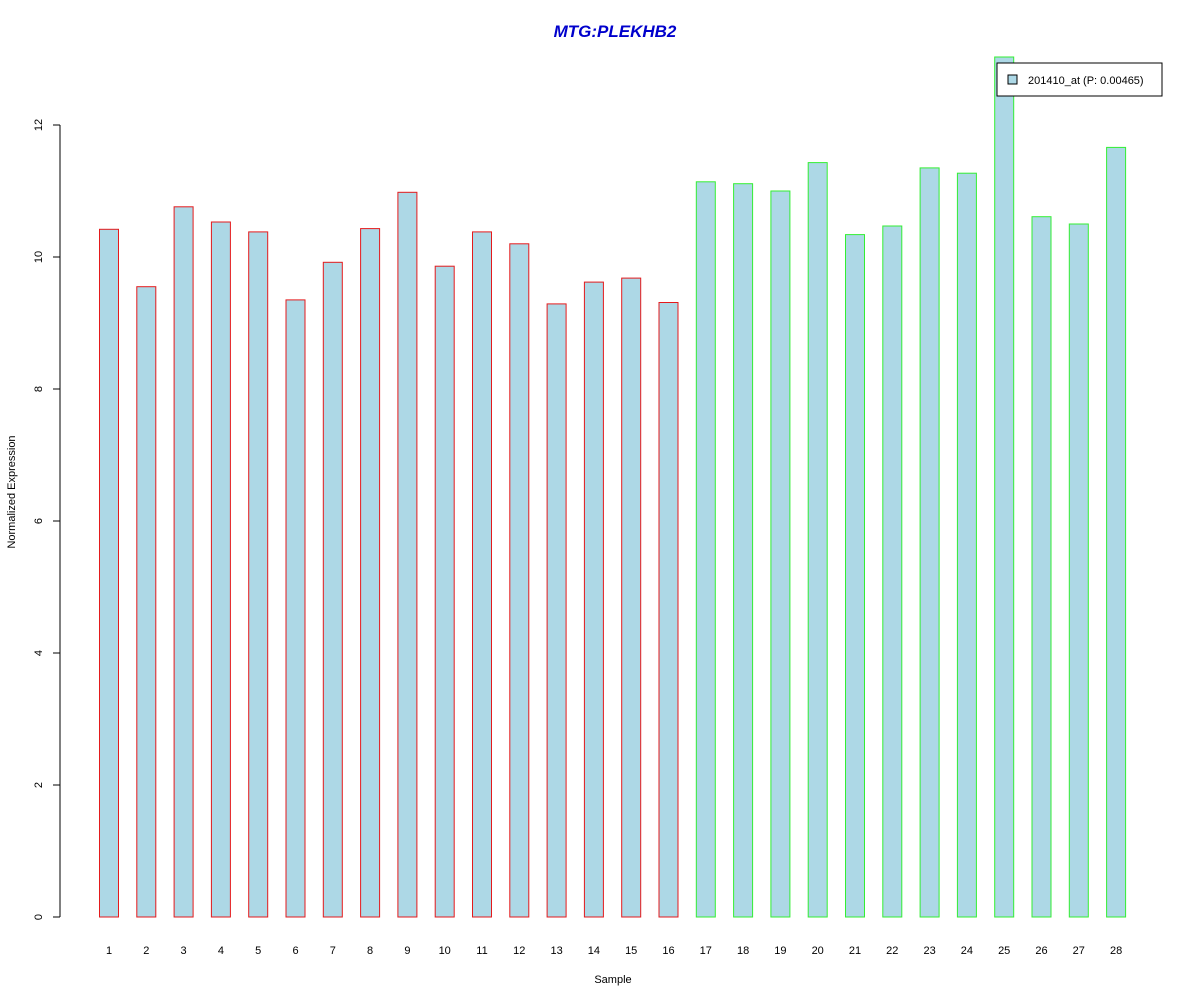 Image resolution: width=1200 pixels, height=1000 pixels. Describe the element at coordinates (818, 951) in the screenshot. I see `x-tick-label: 20` at that location.